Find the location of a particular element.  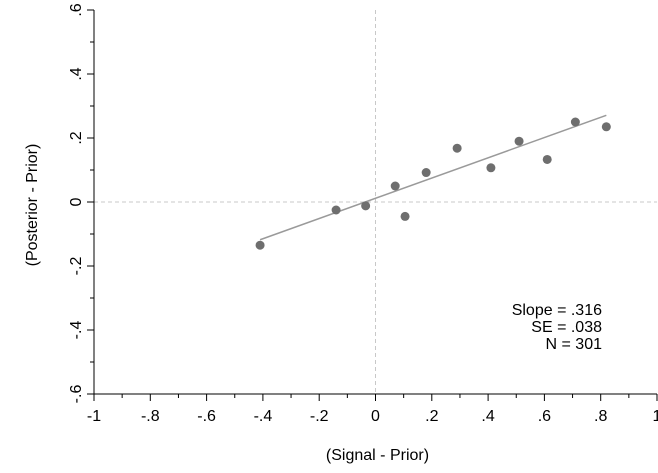

regression-annotation: Slope = .316 SE = .038 N = 301 is located at coordinates (557, 327).